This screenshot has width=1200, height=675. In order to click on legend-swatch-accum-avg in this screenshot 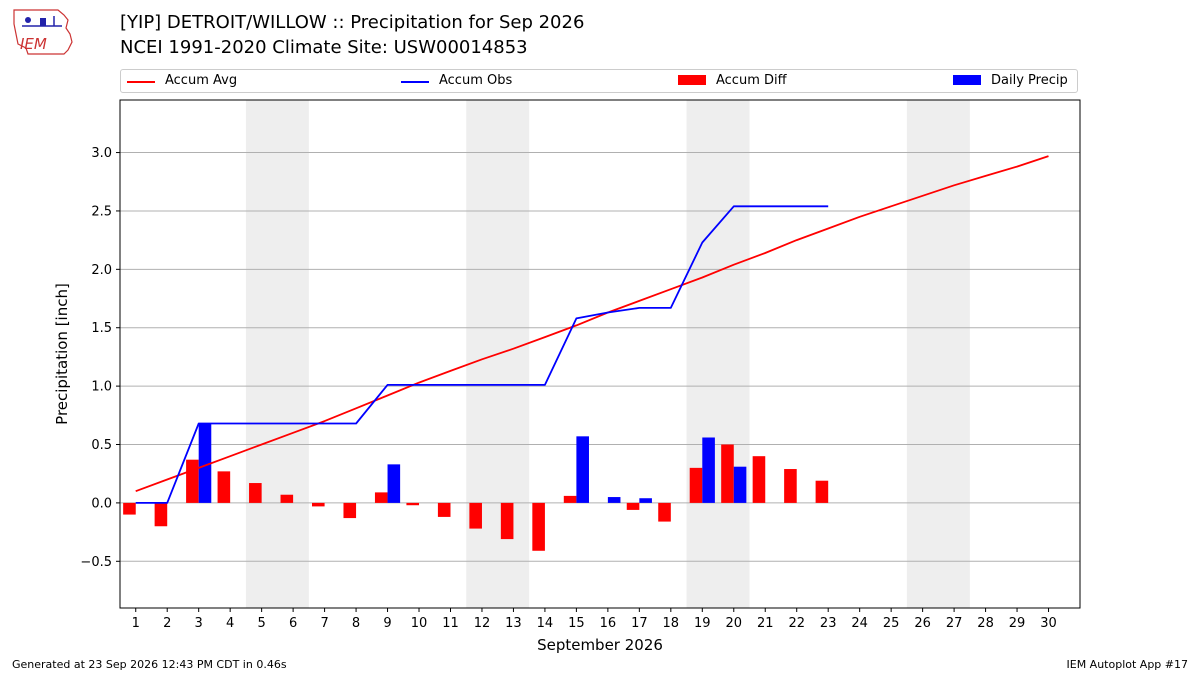, I will do `click(141, 82)`.